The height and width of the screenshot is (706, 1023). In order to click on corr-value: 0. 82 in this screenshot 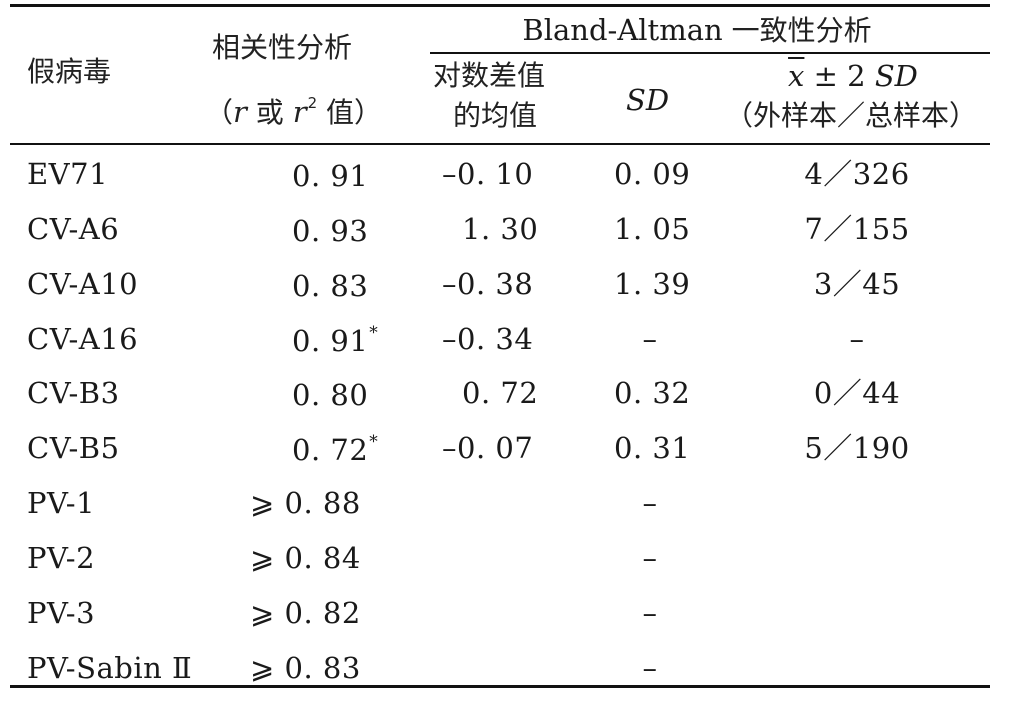, I will do `click(322, 613)`.